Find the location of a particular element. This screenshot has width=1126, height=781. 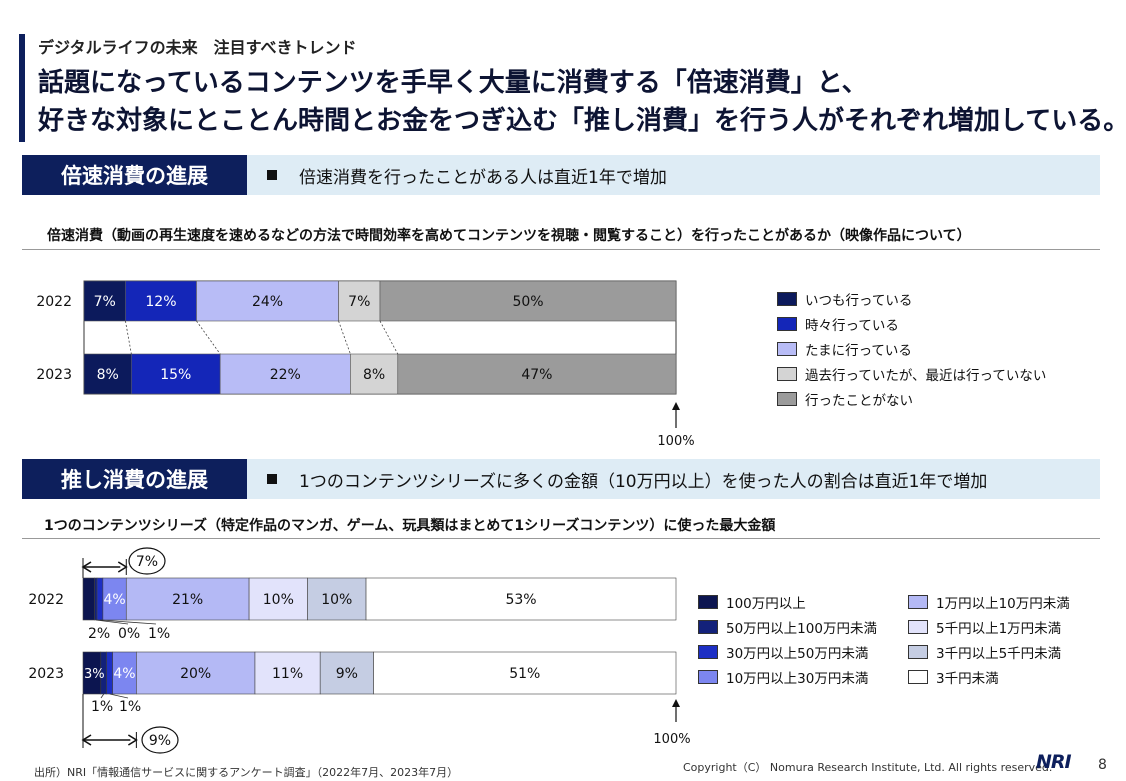

legend-label: 50万円以上100万円未満 is located at coordinates (801, 629).